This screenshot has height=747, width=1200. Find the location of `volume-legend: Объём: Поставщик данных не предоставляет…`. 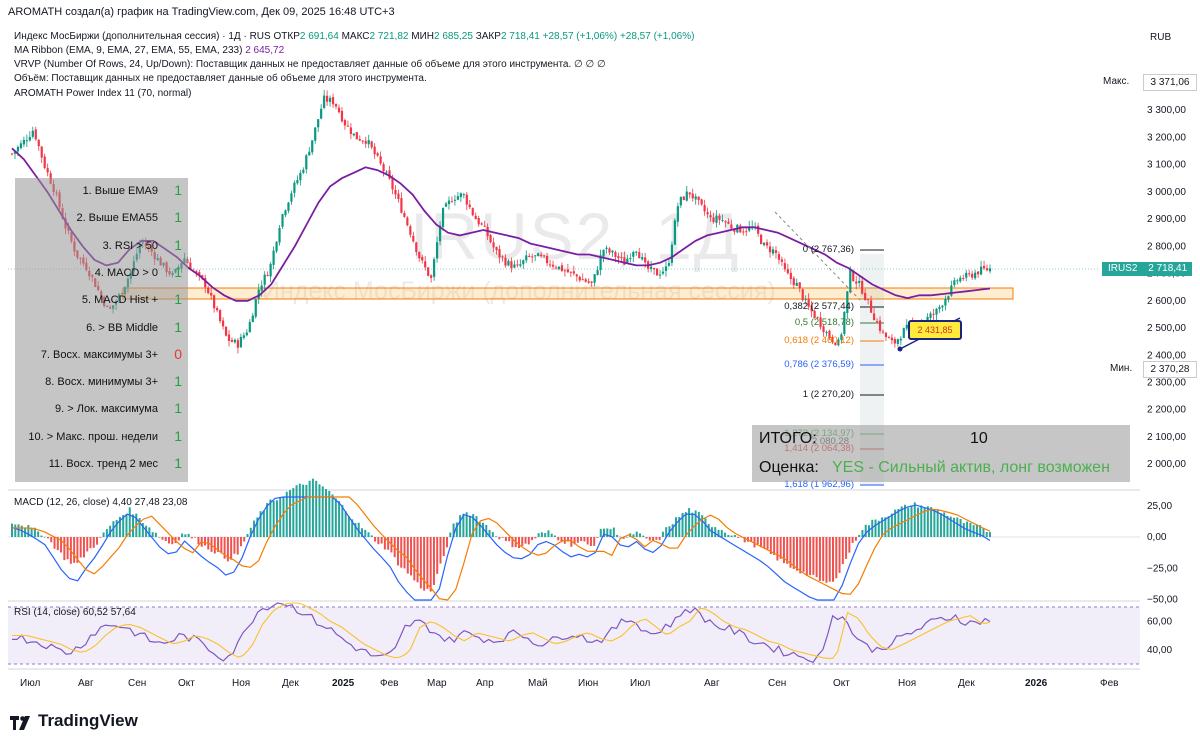

volume-legend: Объём: Поставщик данных не предоставляет… is located at coordinates (220, 78).